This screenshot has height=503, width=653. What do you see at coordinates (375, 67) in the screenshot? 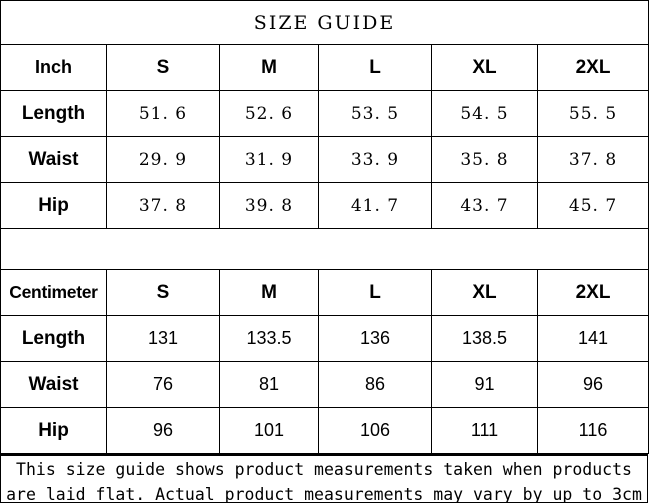
I see `size-header-l: L` at bounding box center [375, 67].